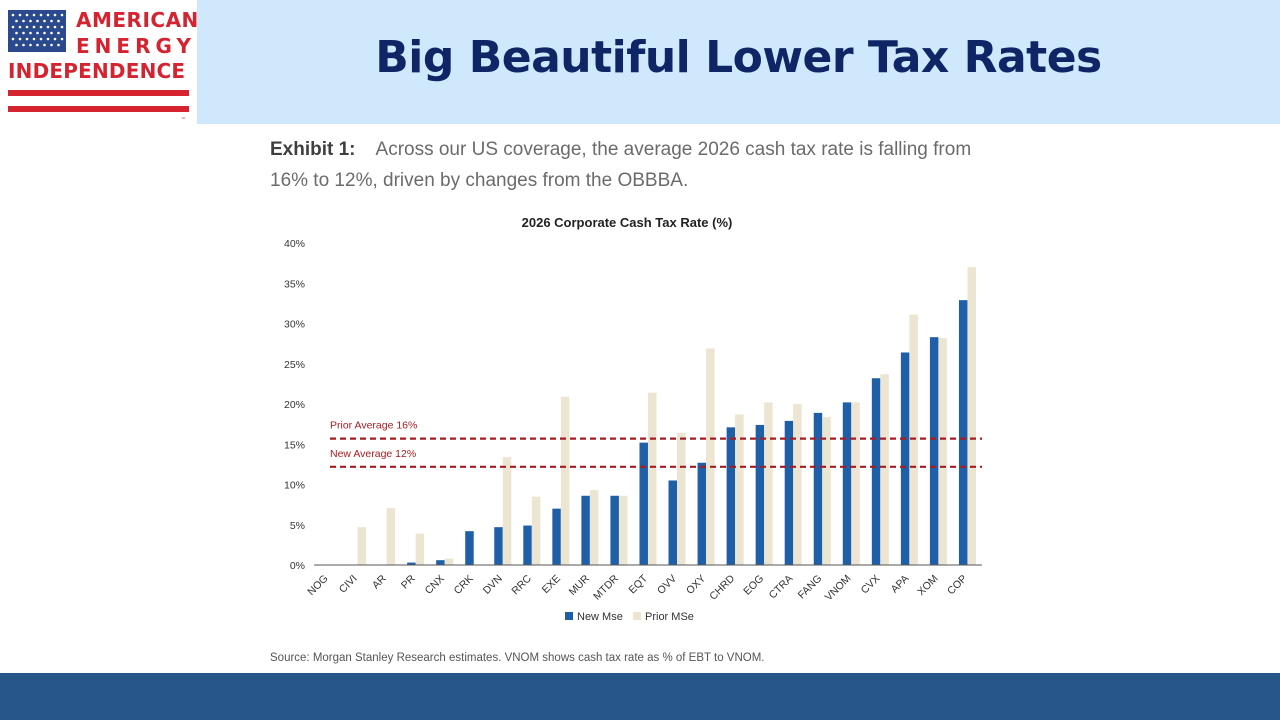  I want to click on footer-band, so click(640, 696).